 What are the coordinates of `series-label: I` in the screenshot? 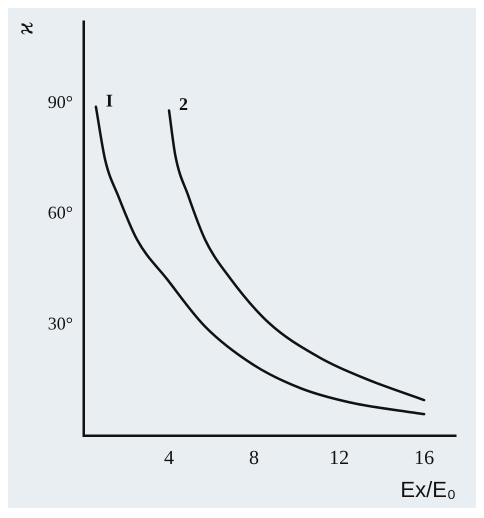 It's located at (109, 100).